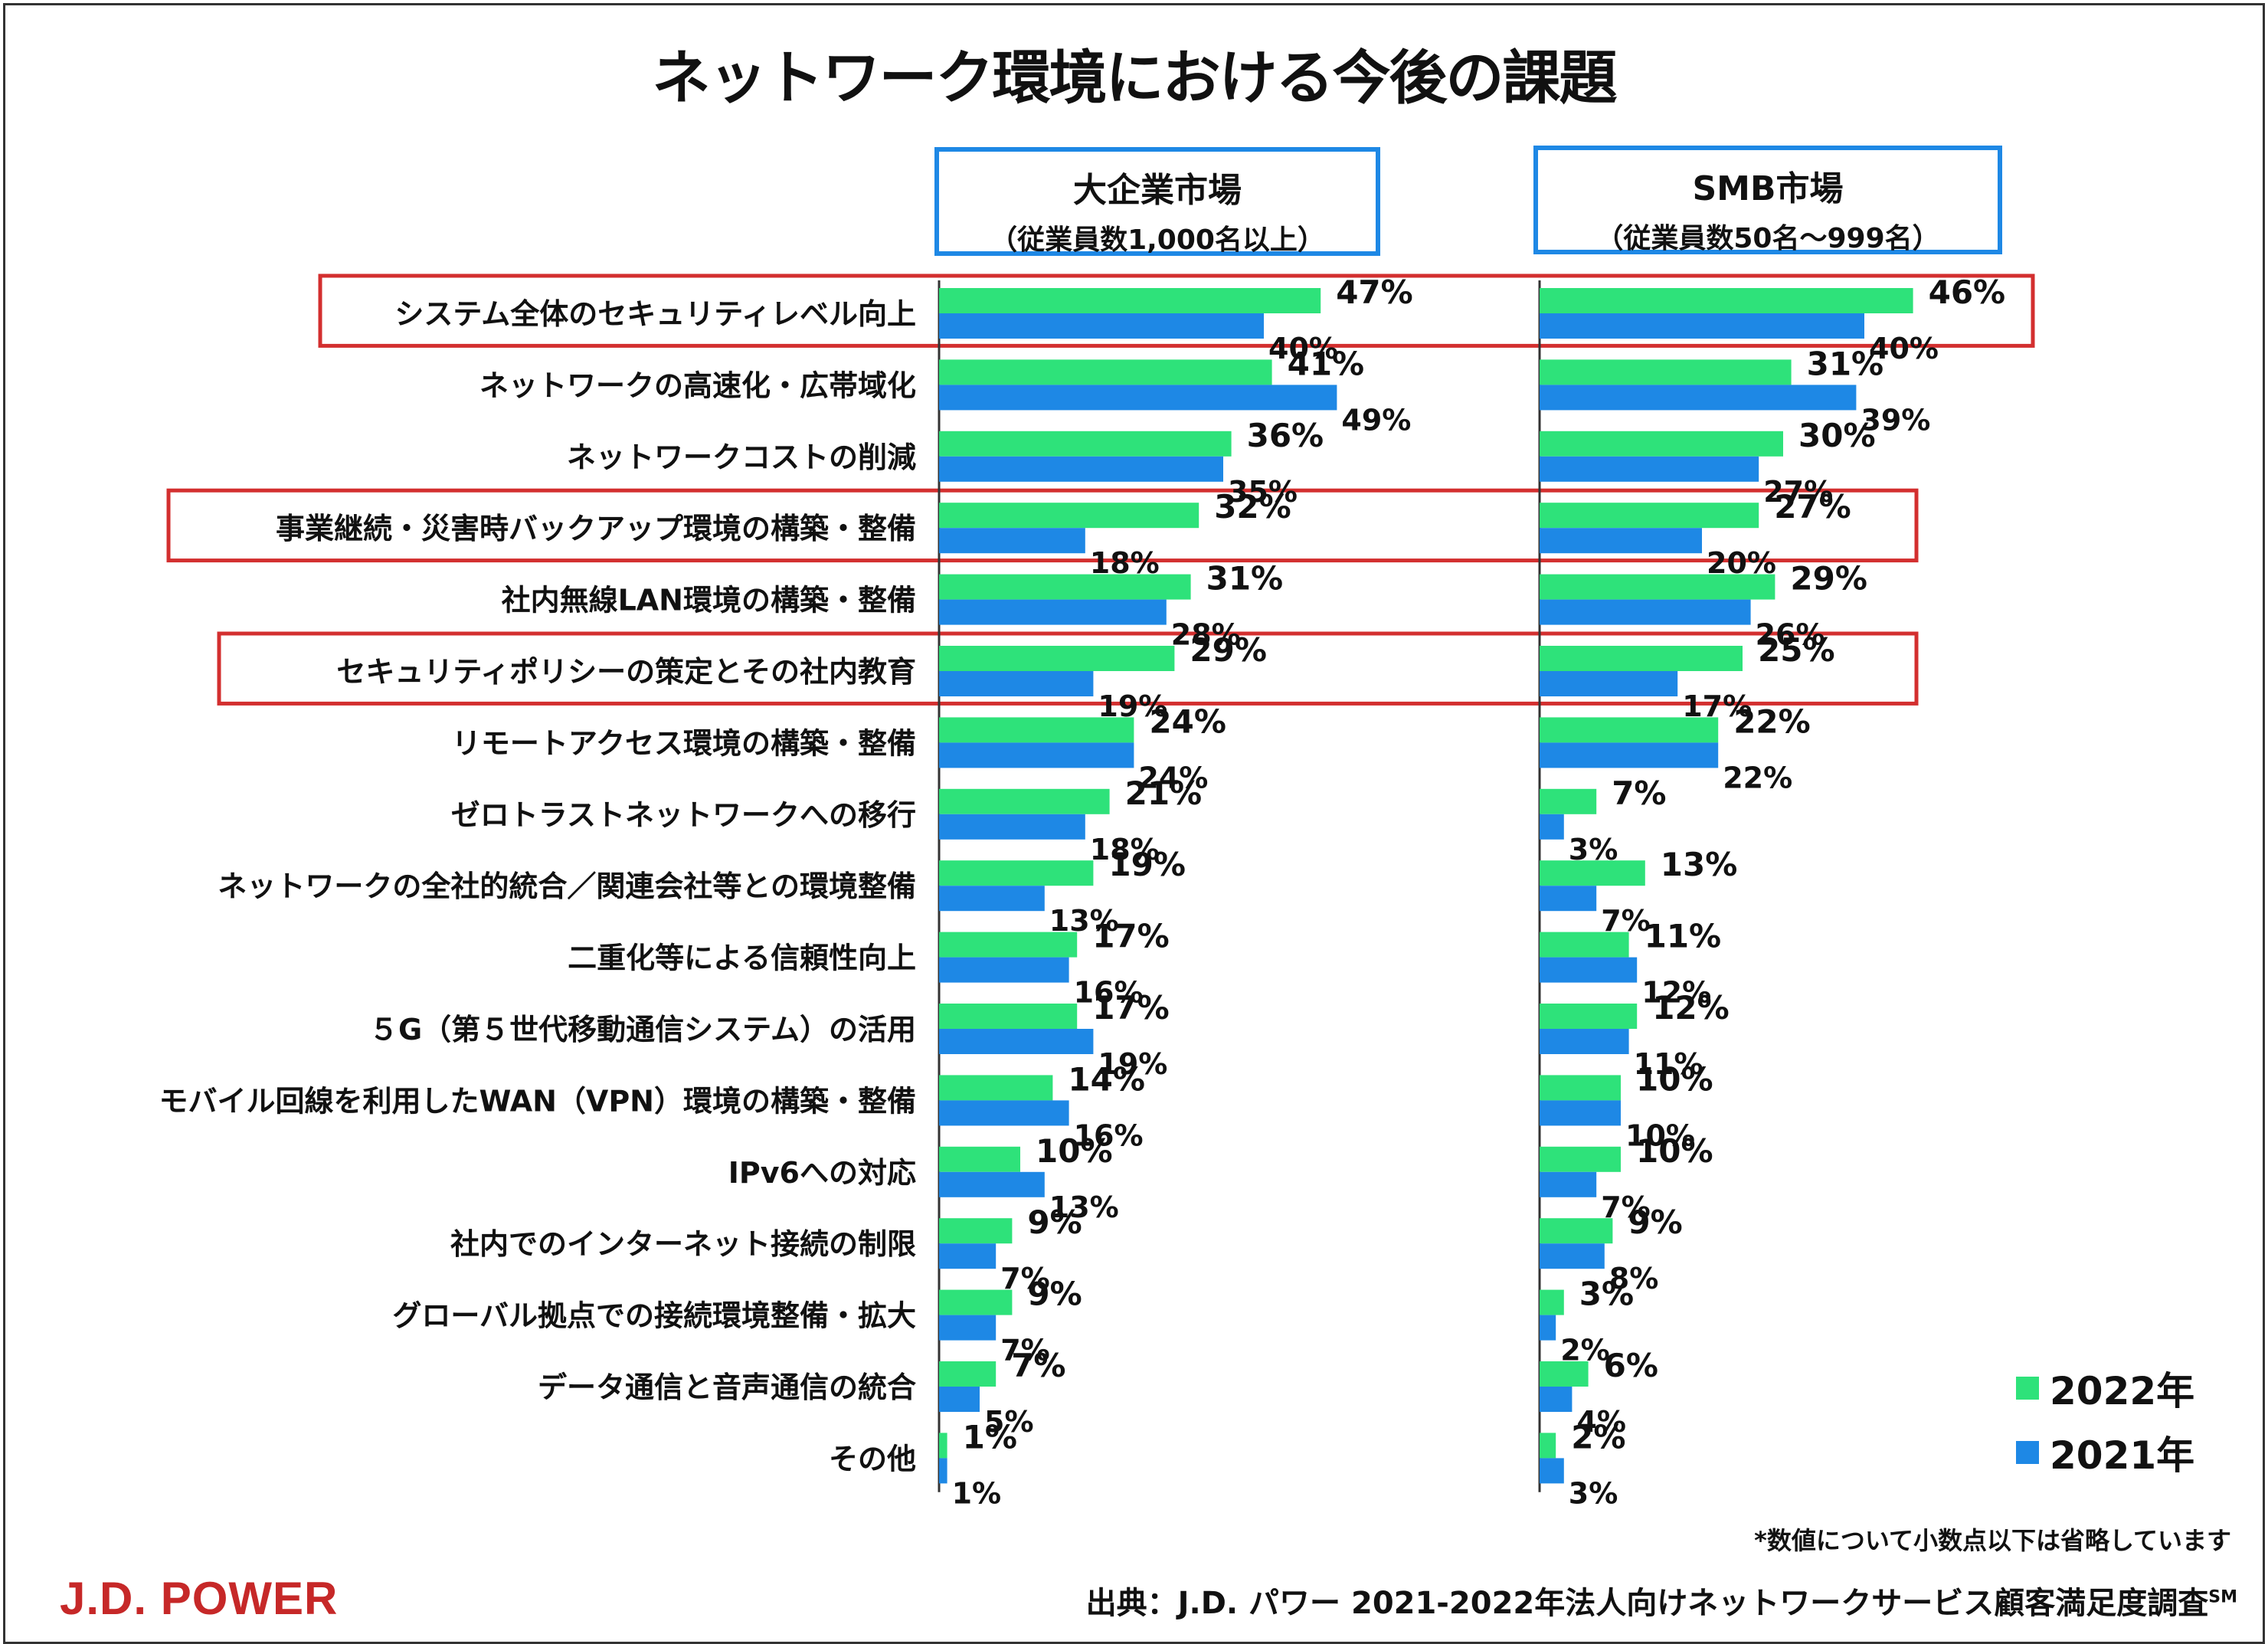 This screenshot has width=2268, height=1644. What do you see at coordinates (1084, 921) in the screenshot?
I see `value-label-large-2021-8: 13%` at bounding box center [1084, 921].